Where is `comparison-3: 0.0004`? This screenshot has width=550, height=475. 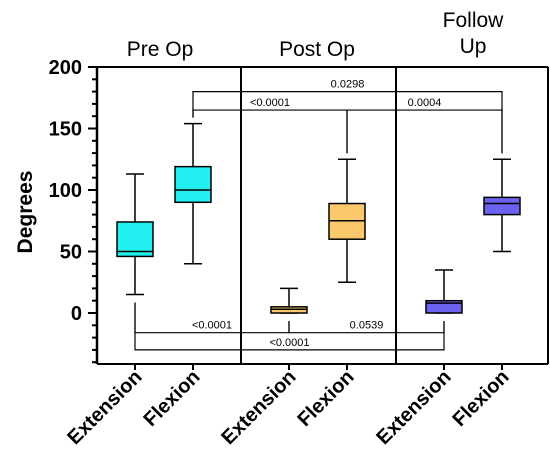 comparison-3: 0.0004 is located at coordinates (424, 125).